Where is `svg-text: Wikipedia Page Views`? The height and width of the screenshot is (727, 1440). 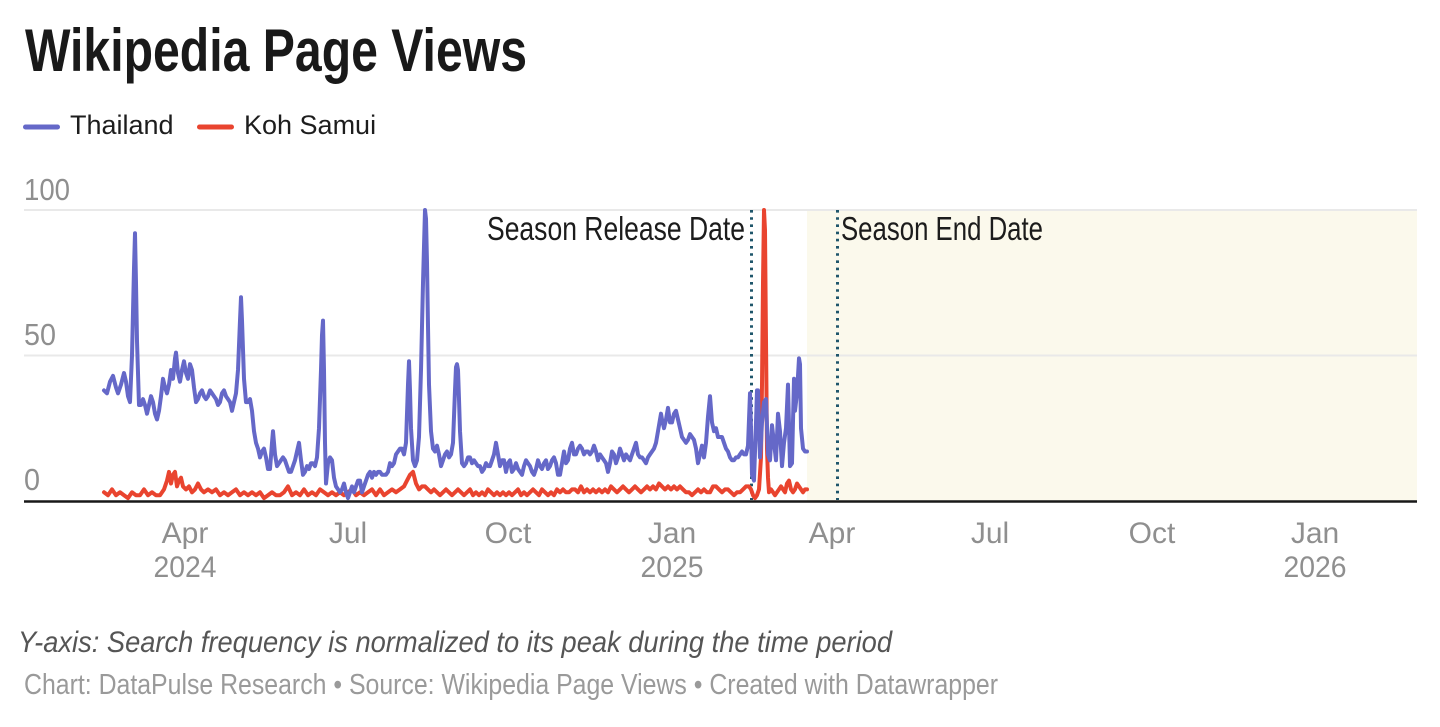 svg-text: Wikipedia Page Views is located at coordinates (276, 50).